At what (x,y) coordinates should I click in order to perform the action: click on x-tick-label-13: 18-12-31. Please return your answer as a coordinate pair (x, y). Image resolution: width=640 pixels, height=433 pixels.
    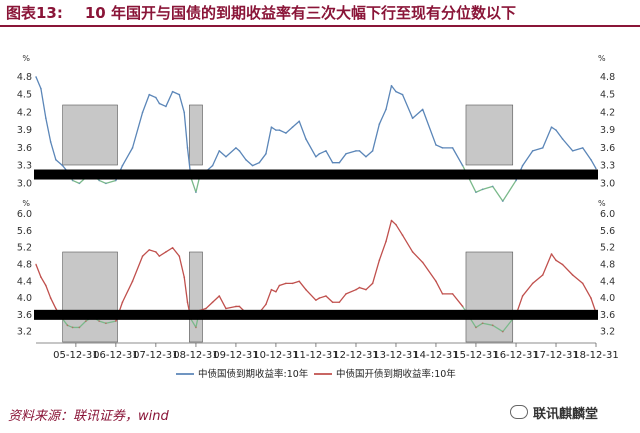
    Looking at the image, I should click on (595, 355).